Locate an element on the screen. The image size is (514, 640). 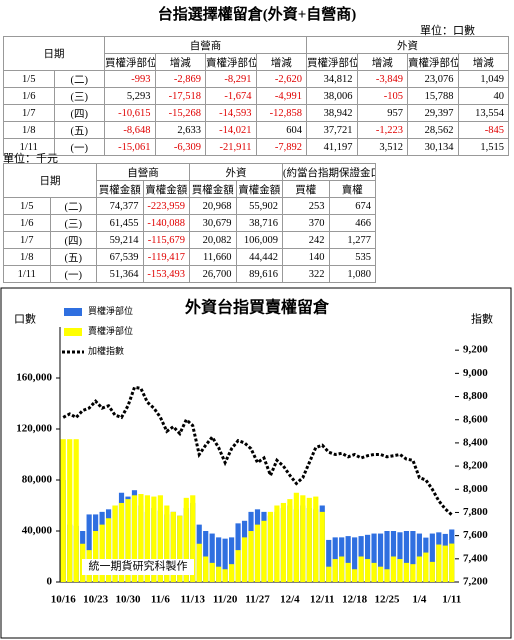
legend-label: 賣權淨部位 is located at coordinates (110, 330).